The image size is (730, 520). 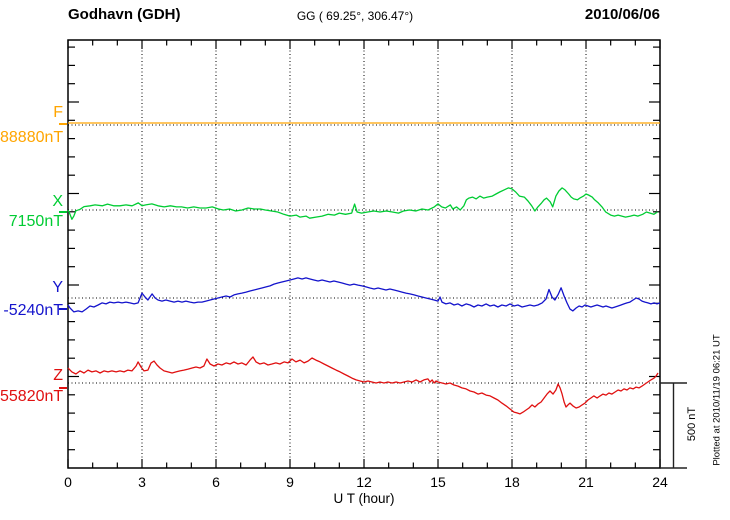 I want to click on component-label-y: Y, so click(x=57, y=287).